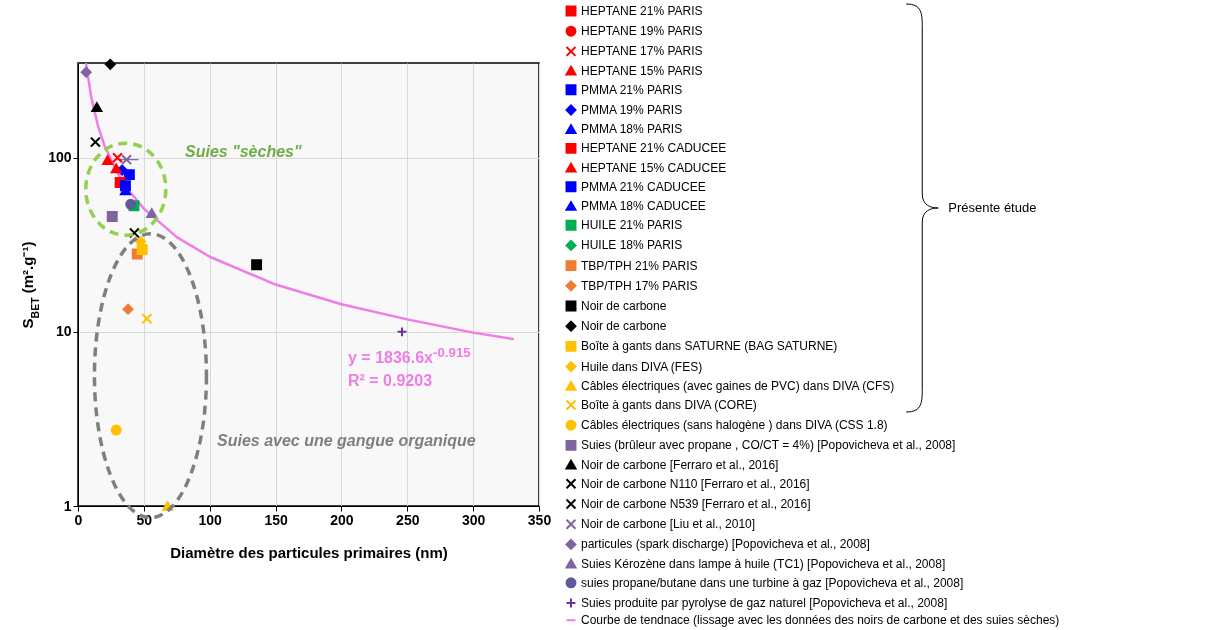 This screenshot has height=630, width=1221. I want to click on legend-label: Suies Kérozène dans lampe à huile (TC1) [Popovicheva et al., 2008], so click(763, 563).